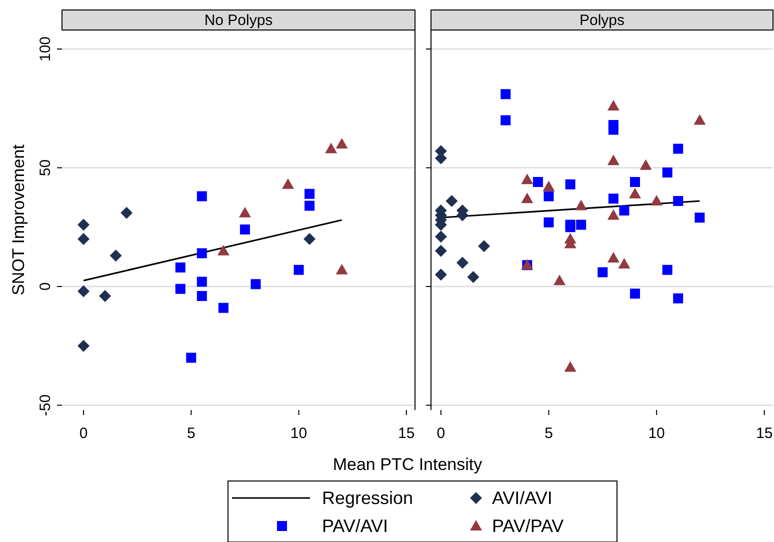 The width and height of the screenshot is (774, 542). What do you see at coordinates (18, 220) in the screenshot?
I see `y-axis-title: SNOT Improvement` at bounding box center [18, 220].